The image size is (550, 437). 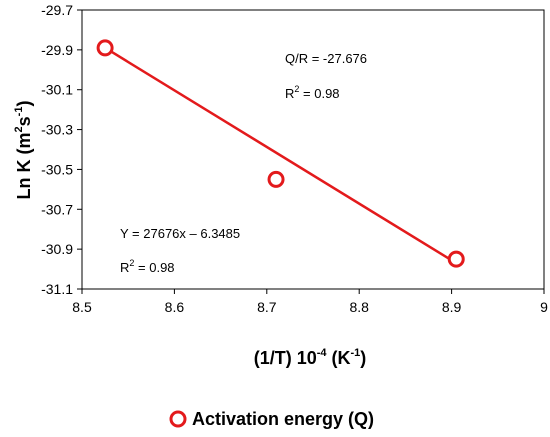 What do you see at coordinates (24, 121) in the screenshot?
I see `y-axis-title-mid: s` at bounding box center [24, 121].